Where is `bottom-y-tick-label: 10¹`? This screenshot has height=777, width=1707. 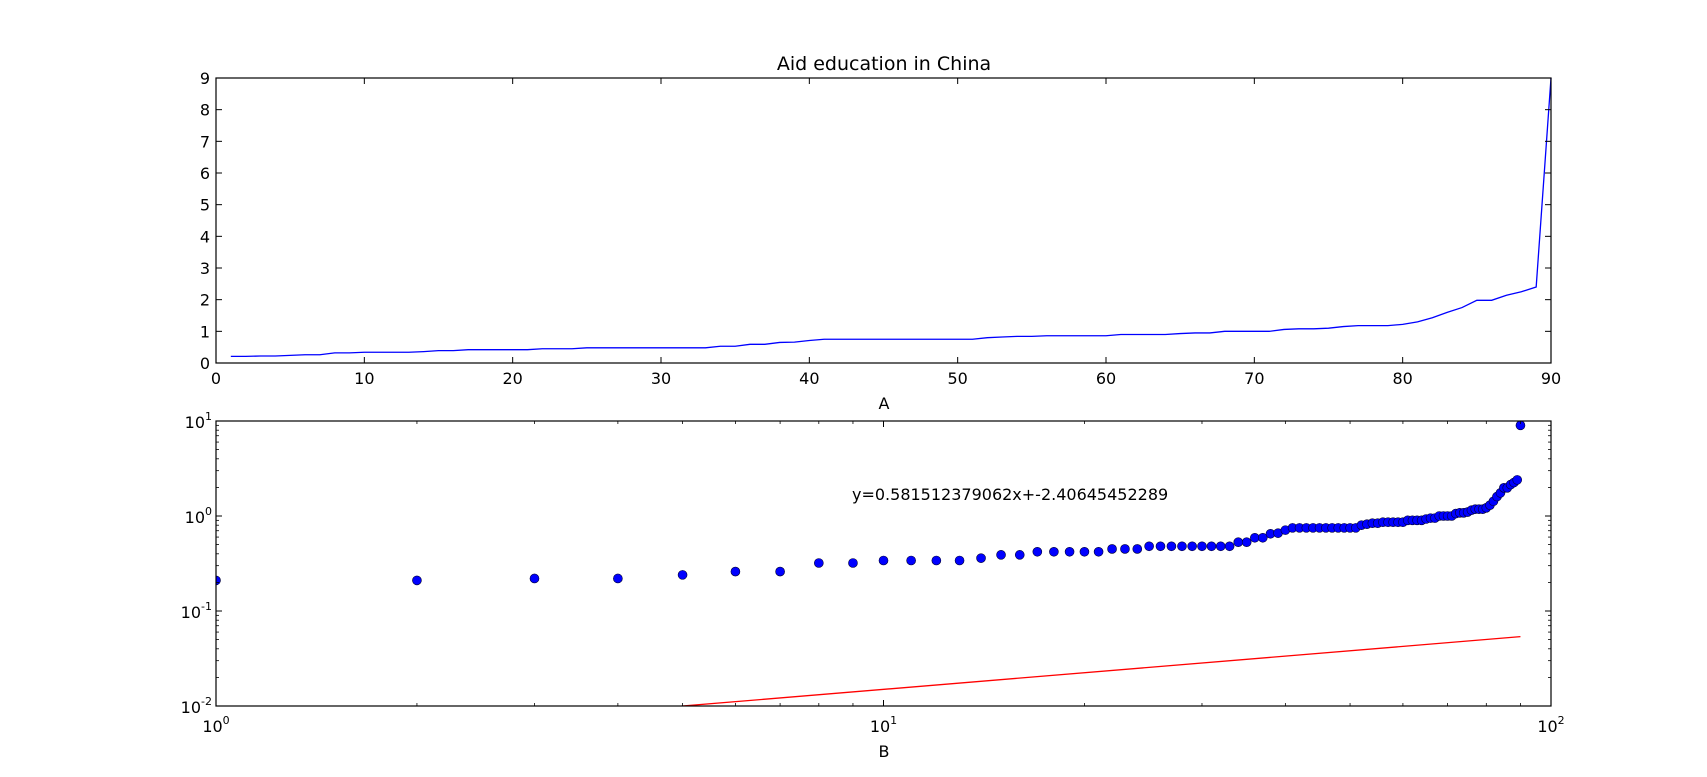 bottom-y-tick-label: 10¹ is located at coordinates (198, 421).